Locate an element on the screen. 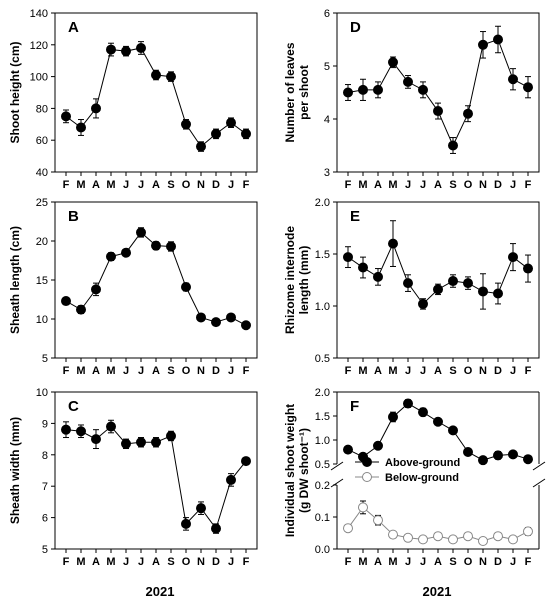 This screenshot has height=605, width=550. panel-f-y-tick-label: 0.2 is located at coordinates (322, 486).